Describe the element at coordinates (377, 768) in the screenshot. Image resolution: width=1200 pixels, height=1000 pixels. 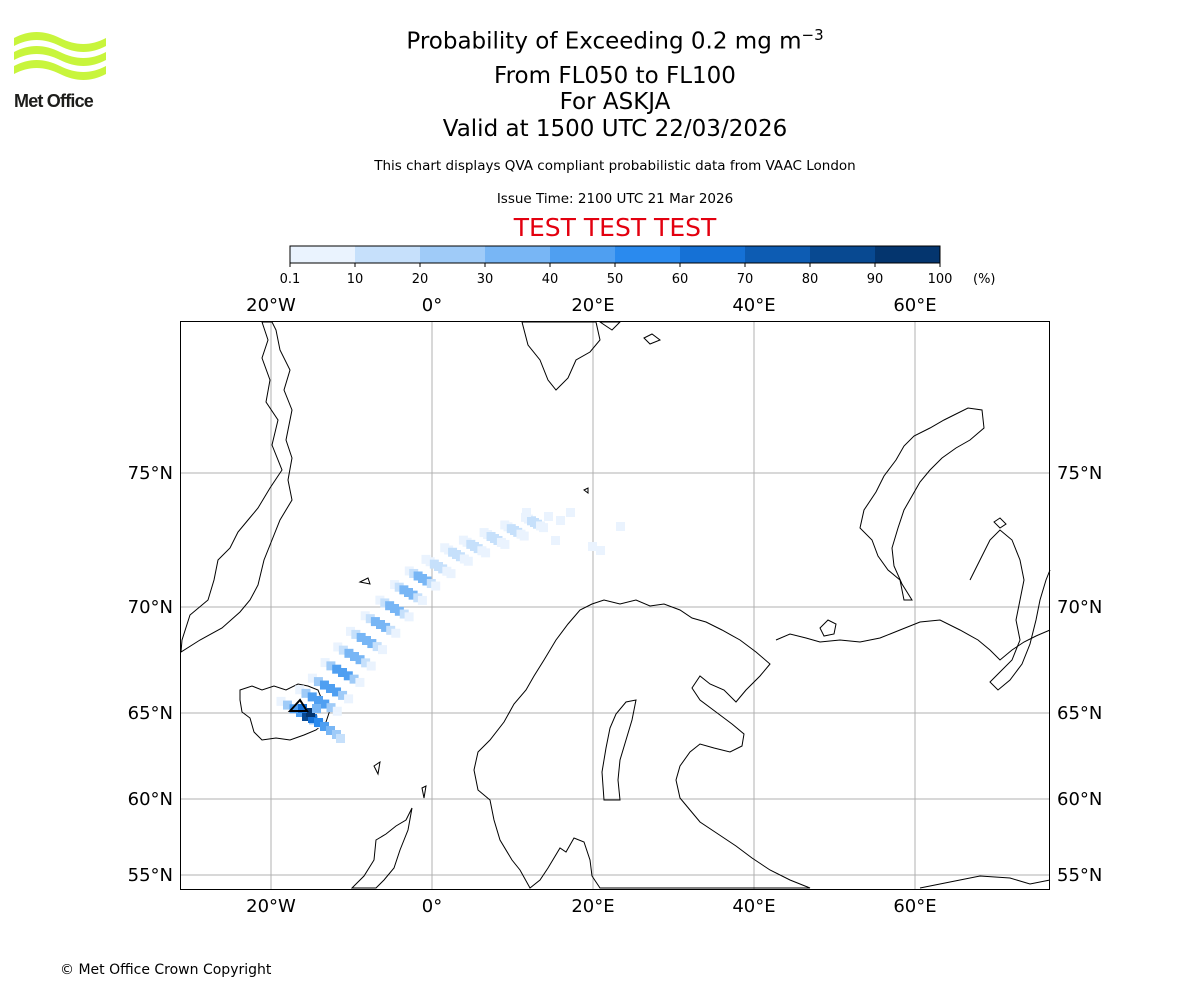
I see `coast-faroes` at that location.